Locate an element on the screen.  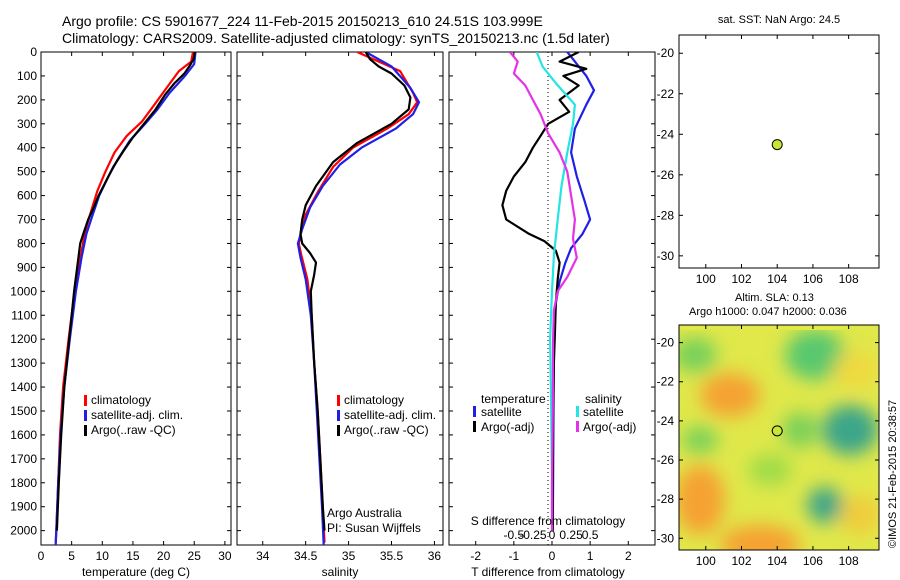
series-line-climatology is located at coordinates (124, 297).